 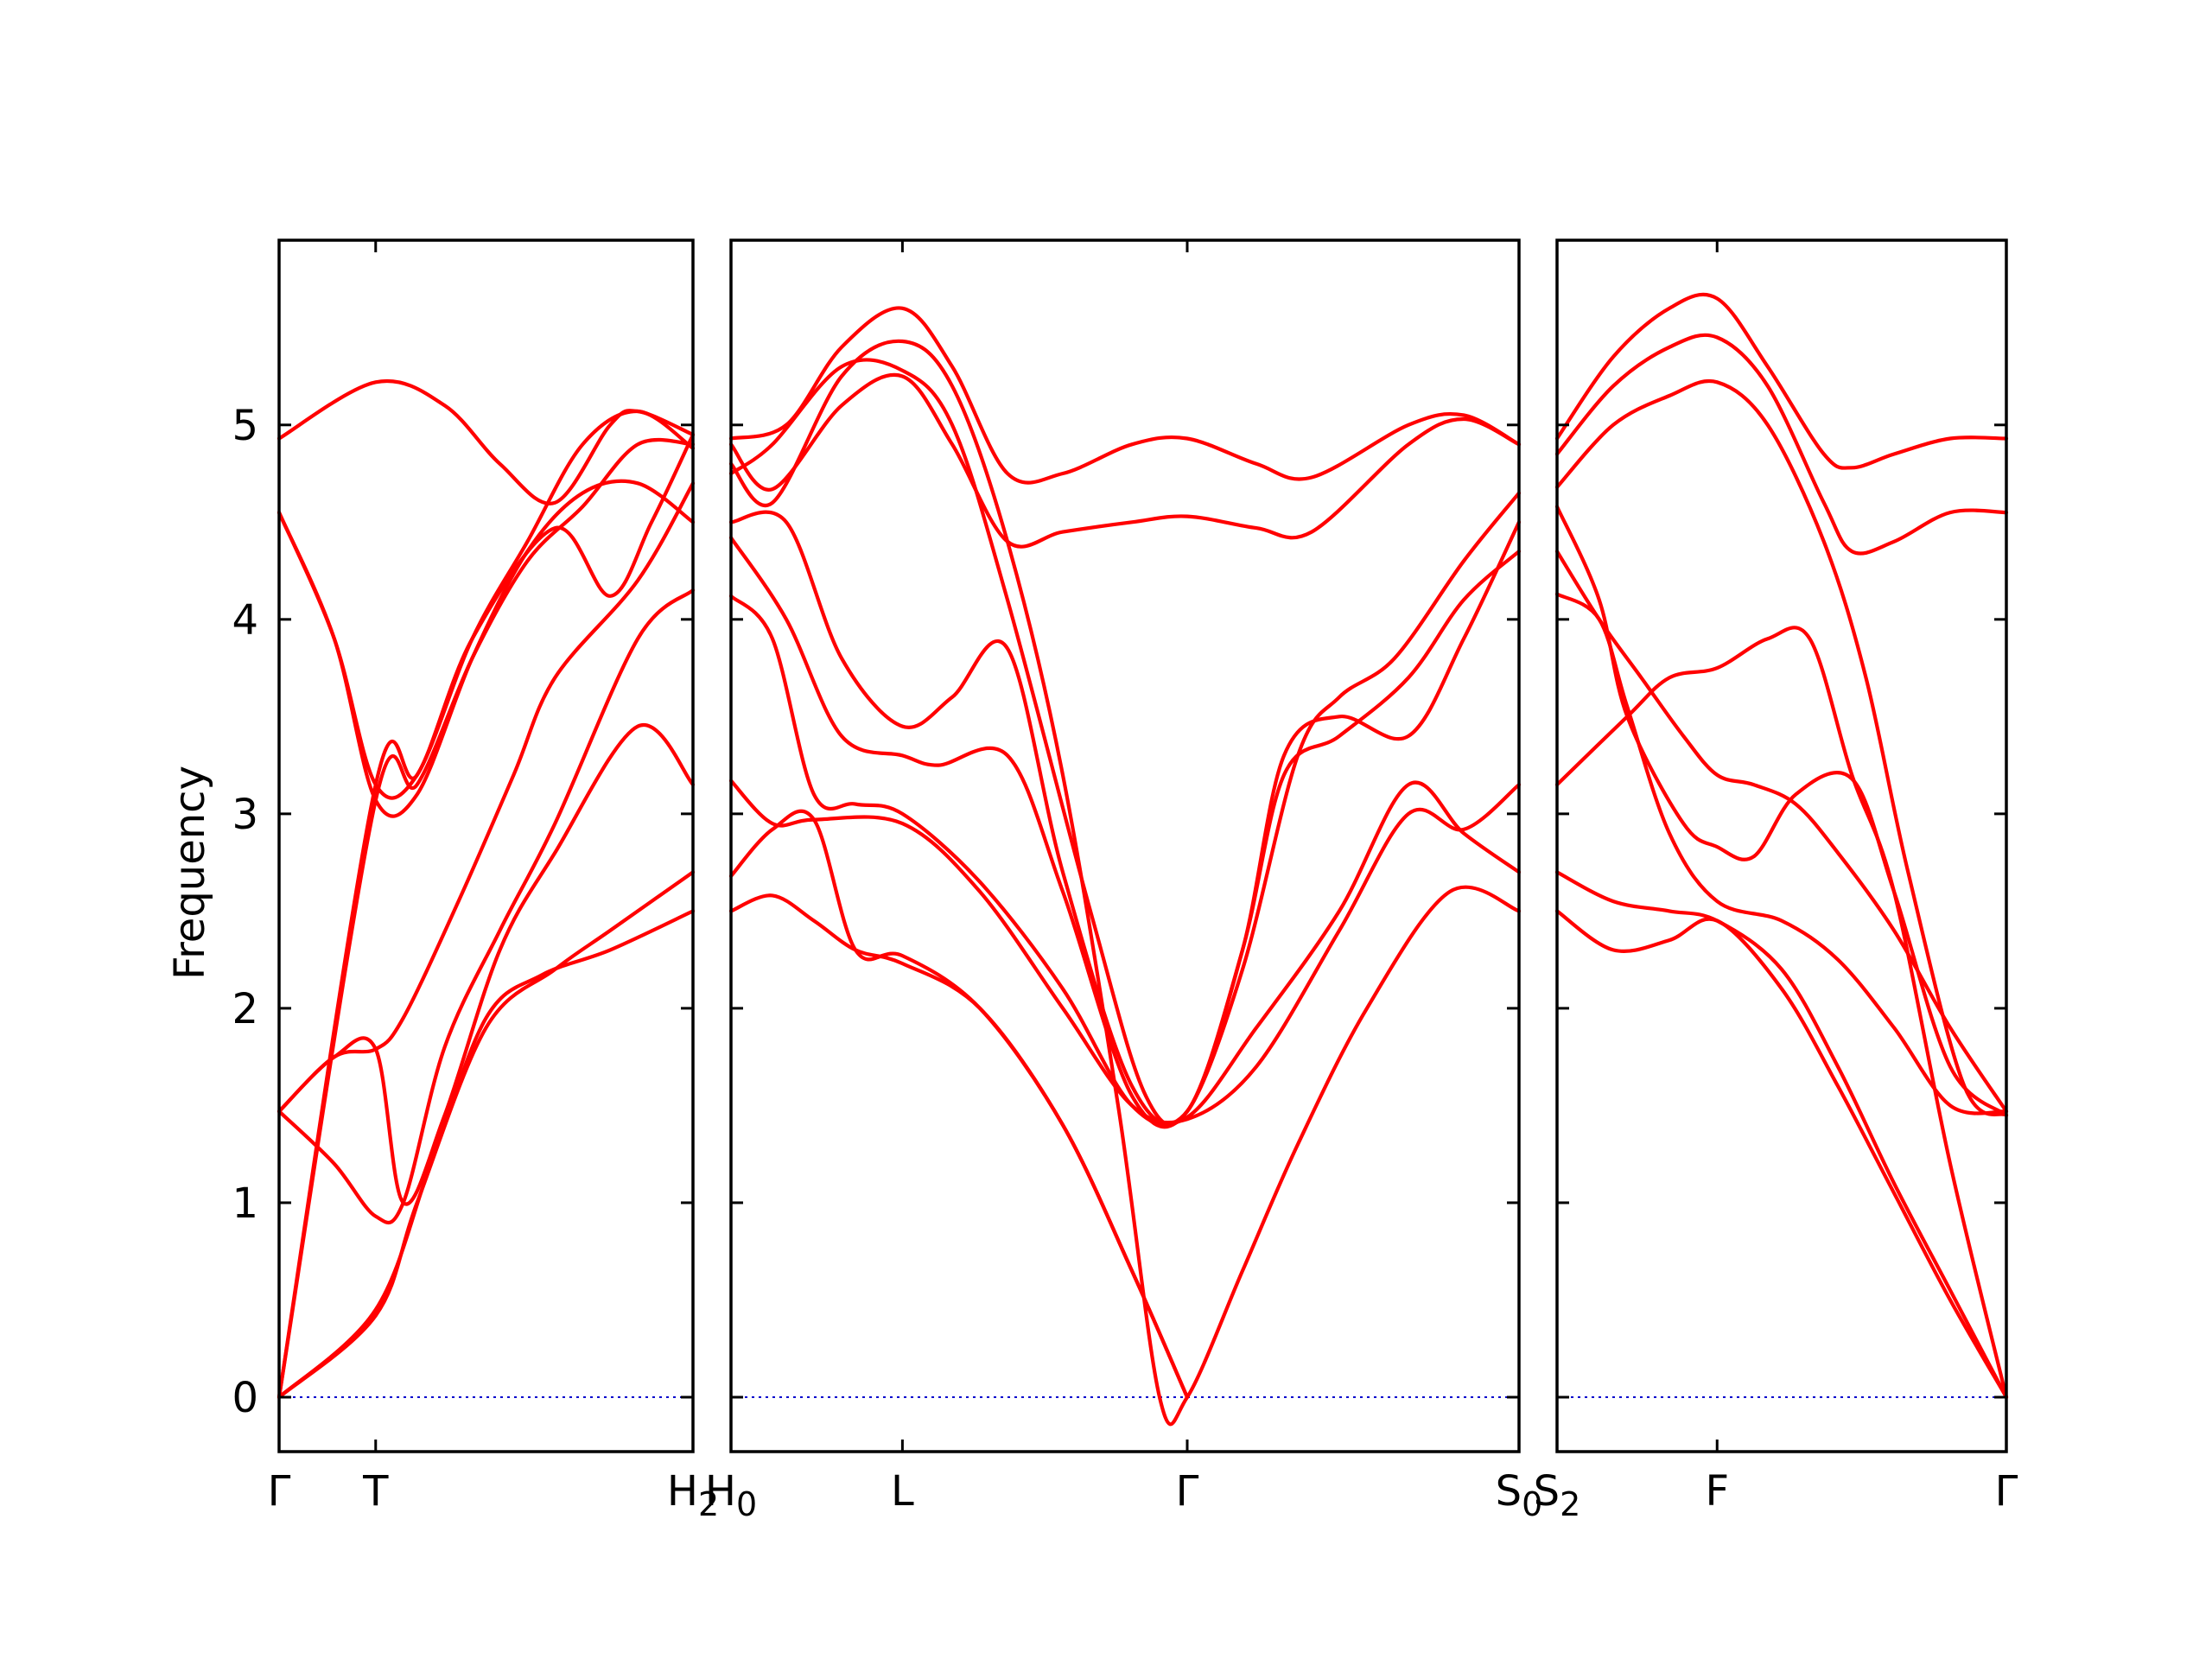 I want to click on x-tick-label: S0, so click(x=1519, y=1495).